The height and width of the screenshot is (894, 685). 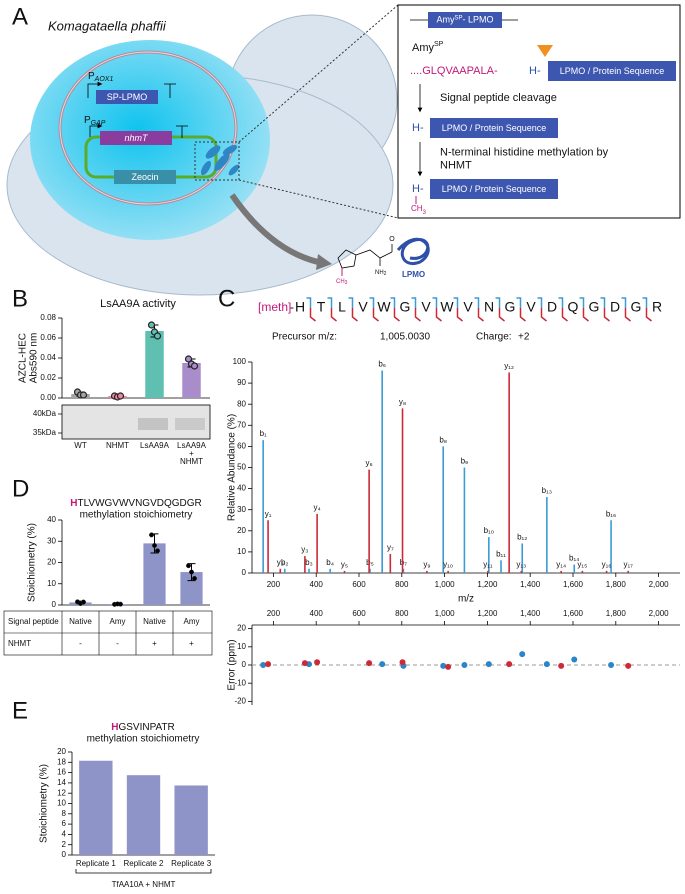 I want to click on peak-label: b₁₆, so click(x=611, y=513).